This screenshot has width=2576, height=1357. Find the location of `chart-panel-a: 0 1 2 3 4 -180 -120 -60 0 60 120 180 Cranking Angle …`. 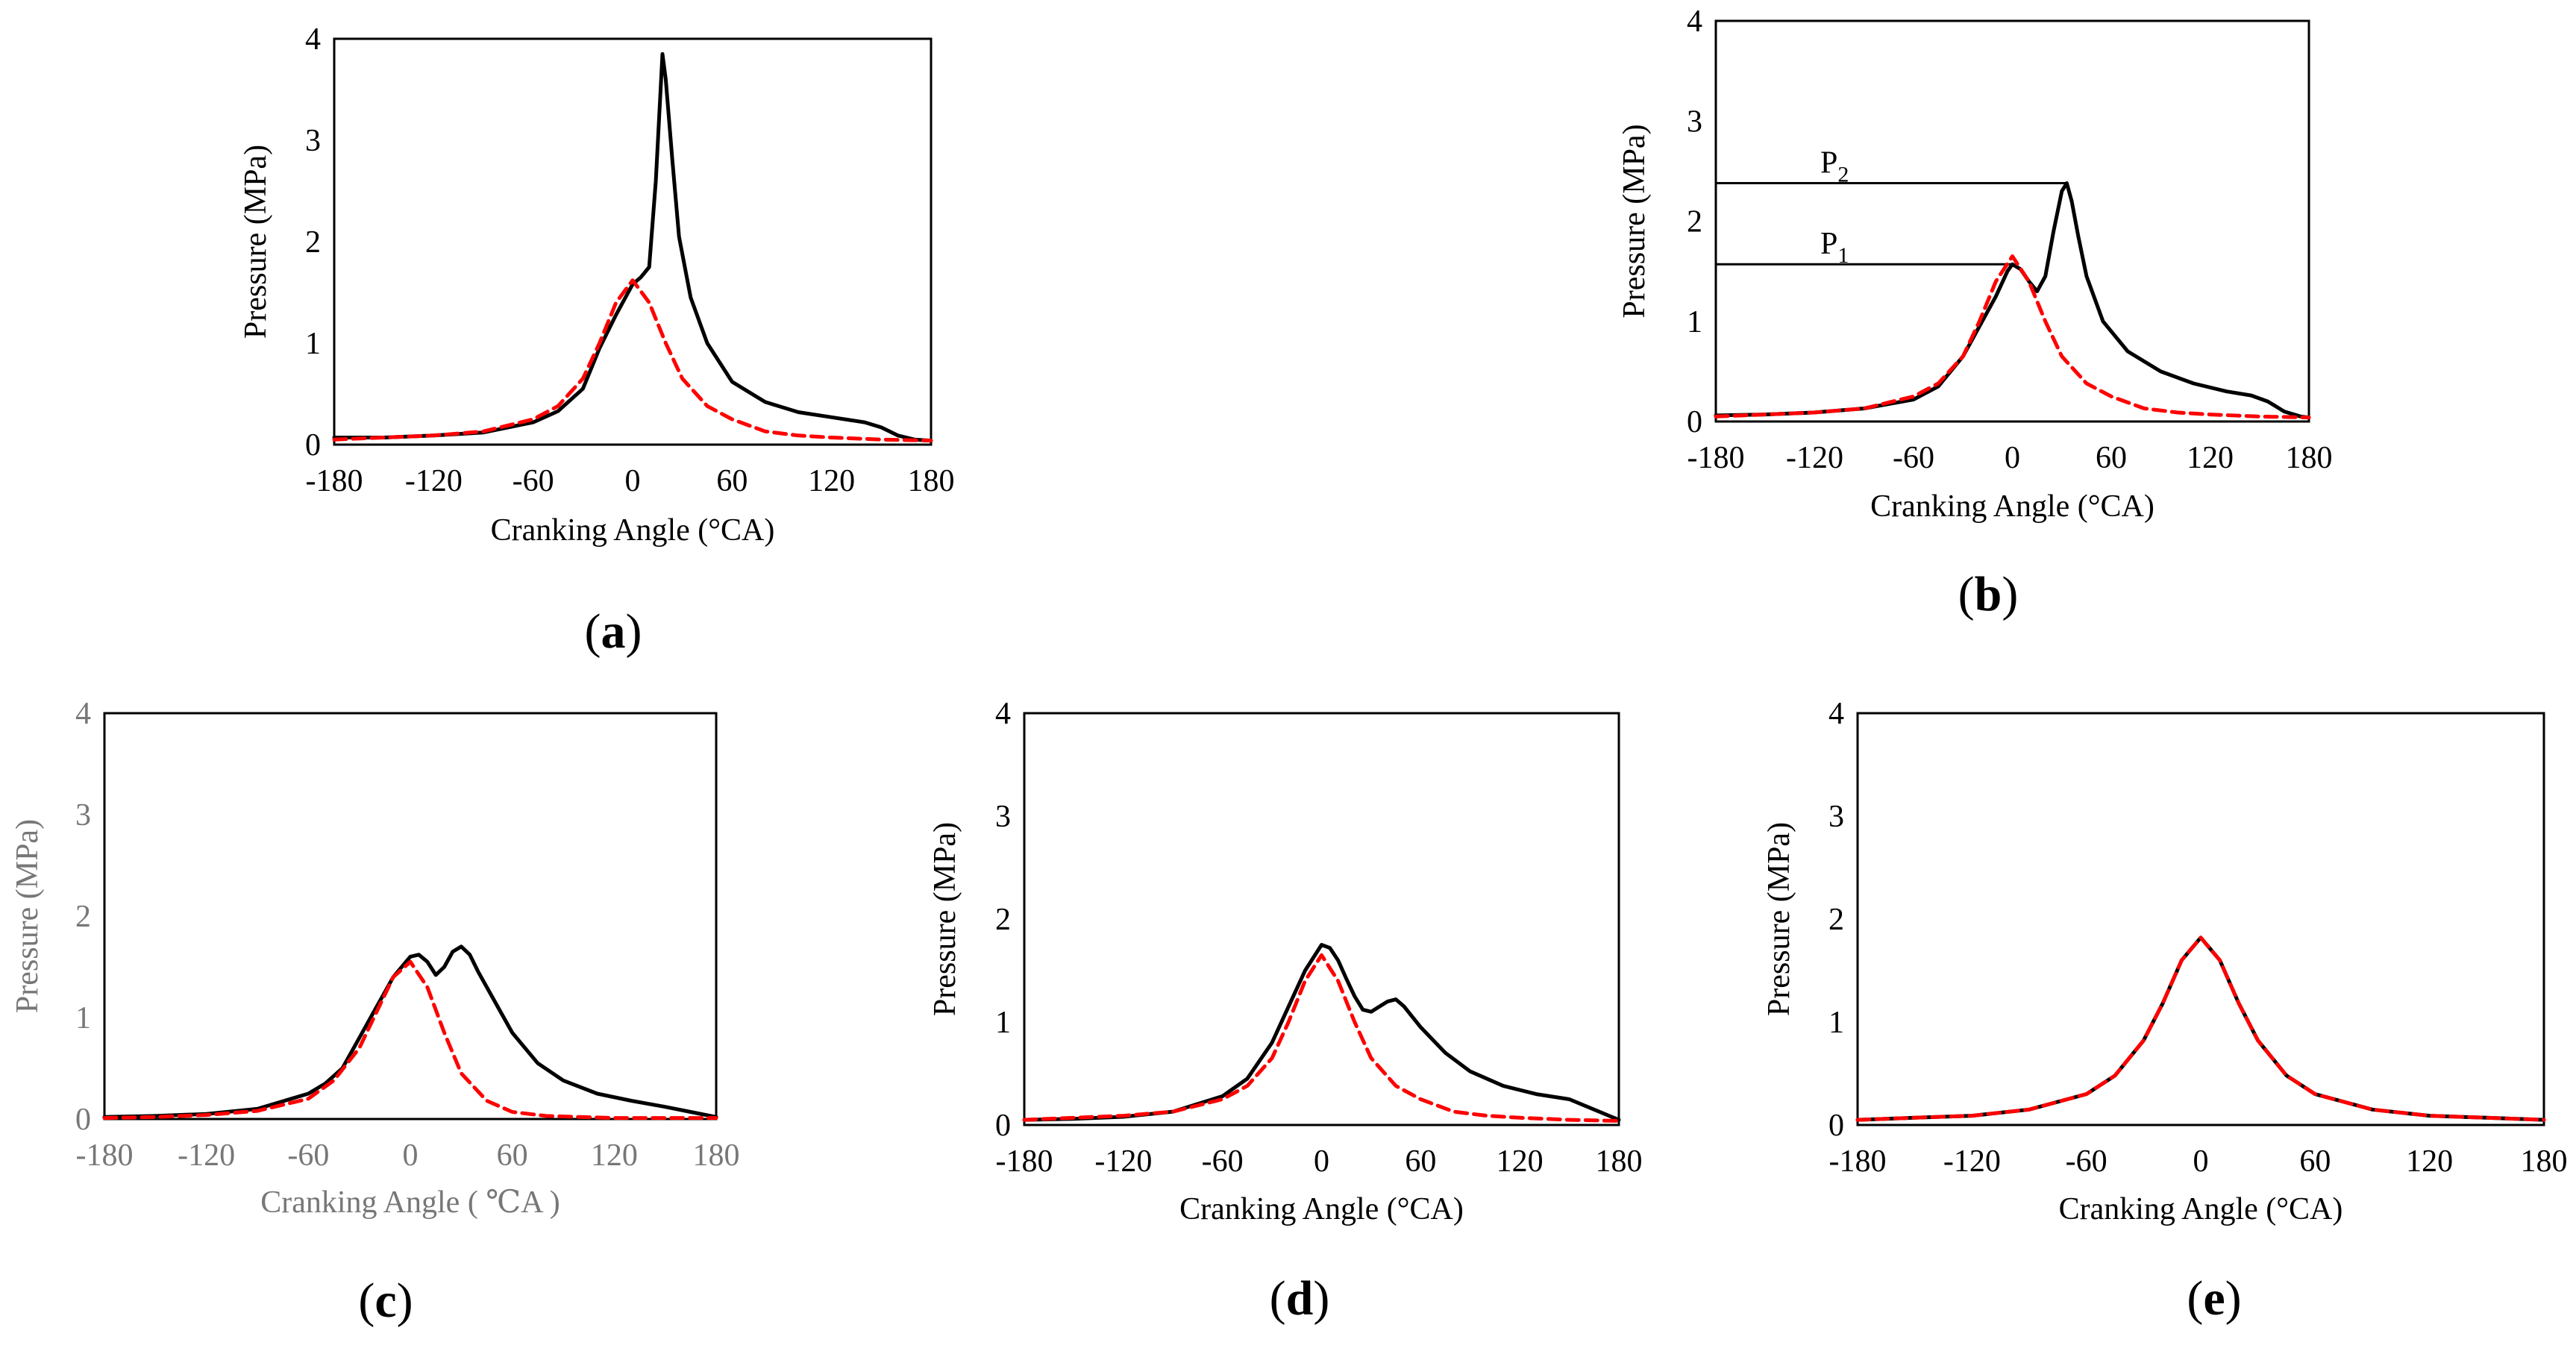

chart-panel-a: 0 1 2 3 4 -180 -120 -60 0 60 120 180 Cranking Angle … is located at coordinates (597, 340).